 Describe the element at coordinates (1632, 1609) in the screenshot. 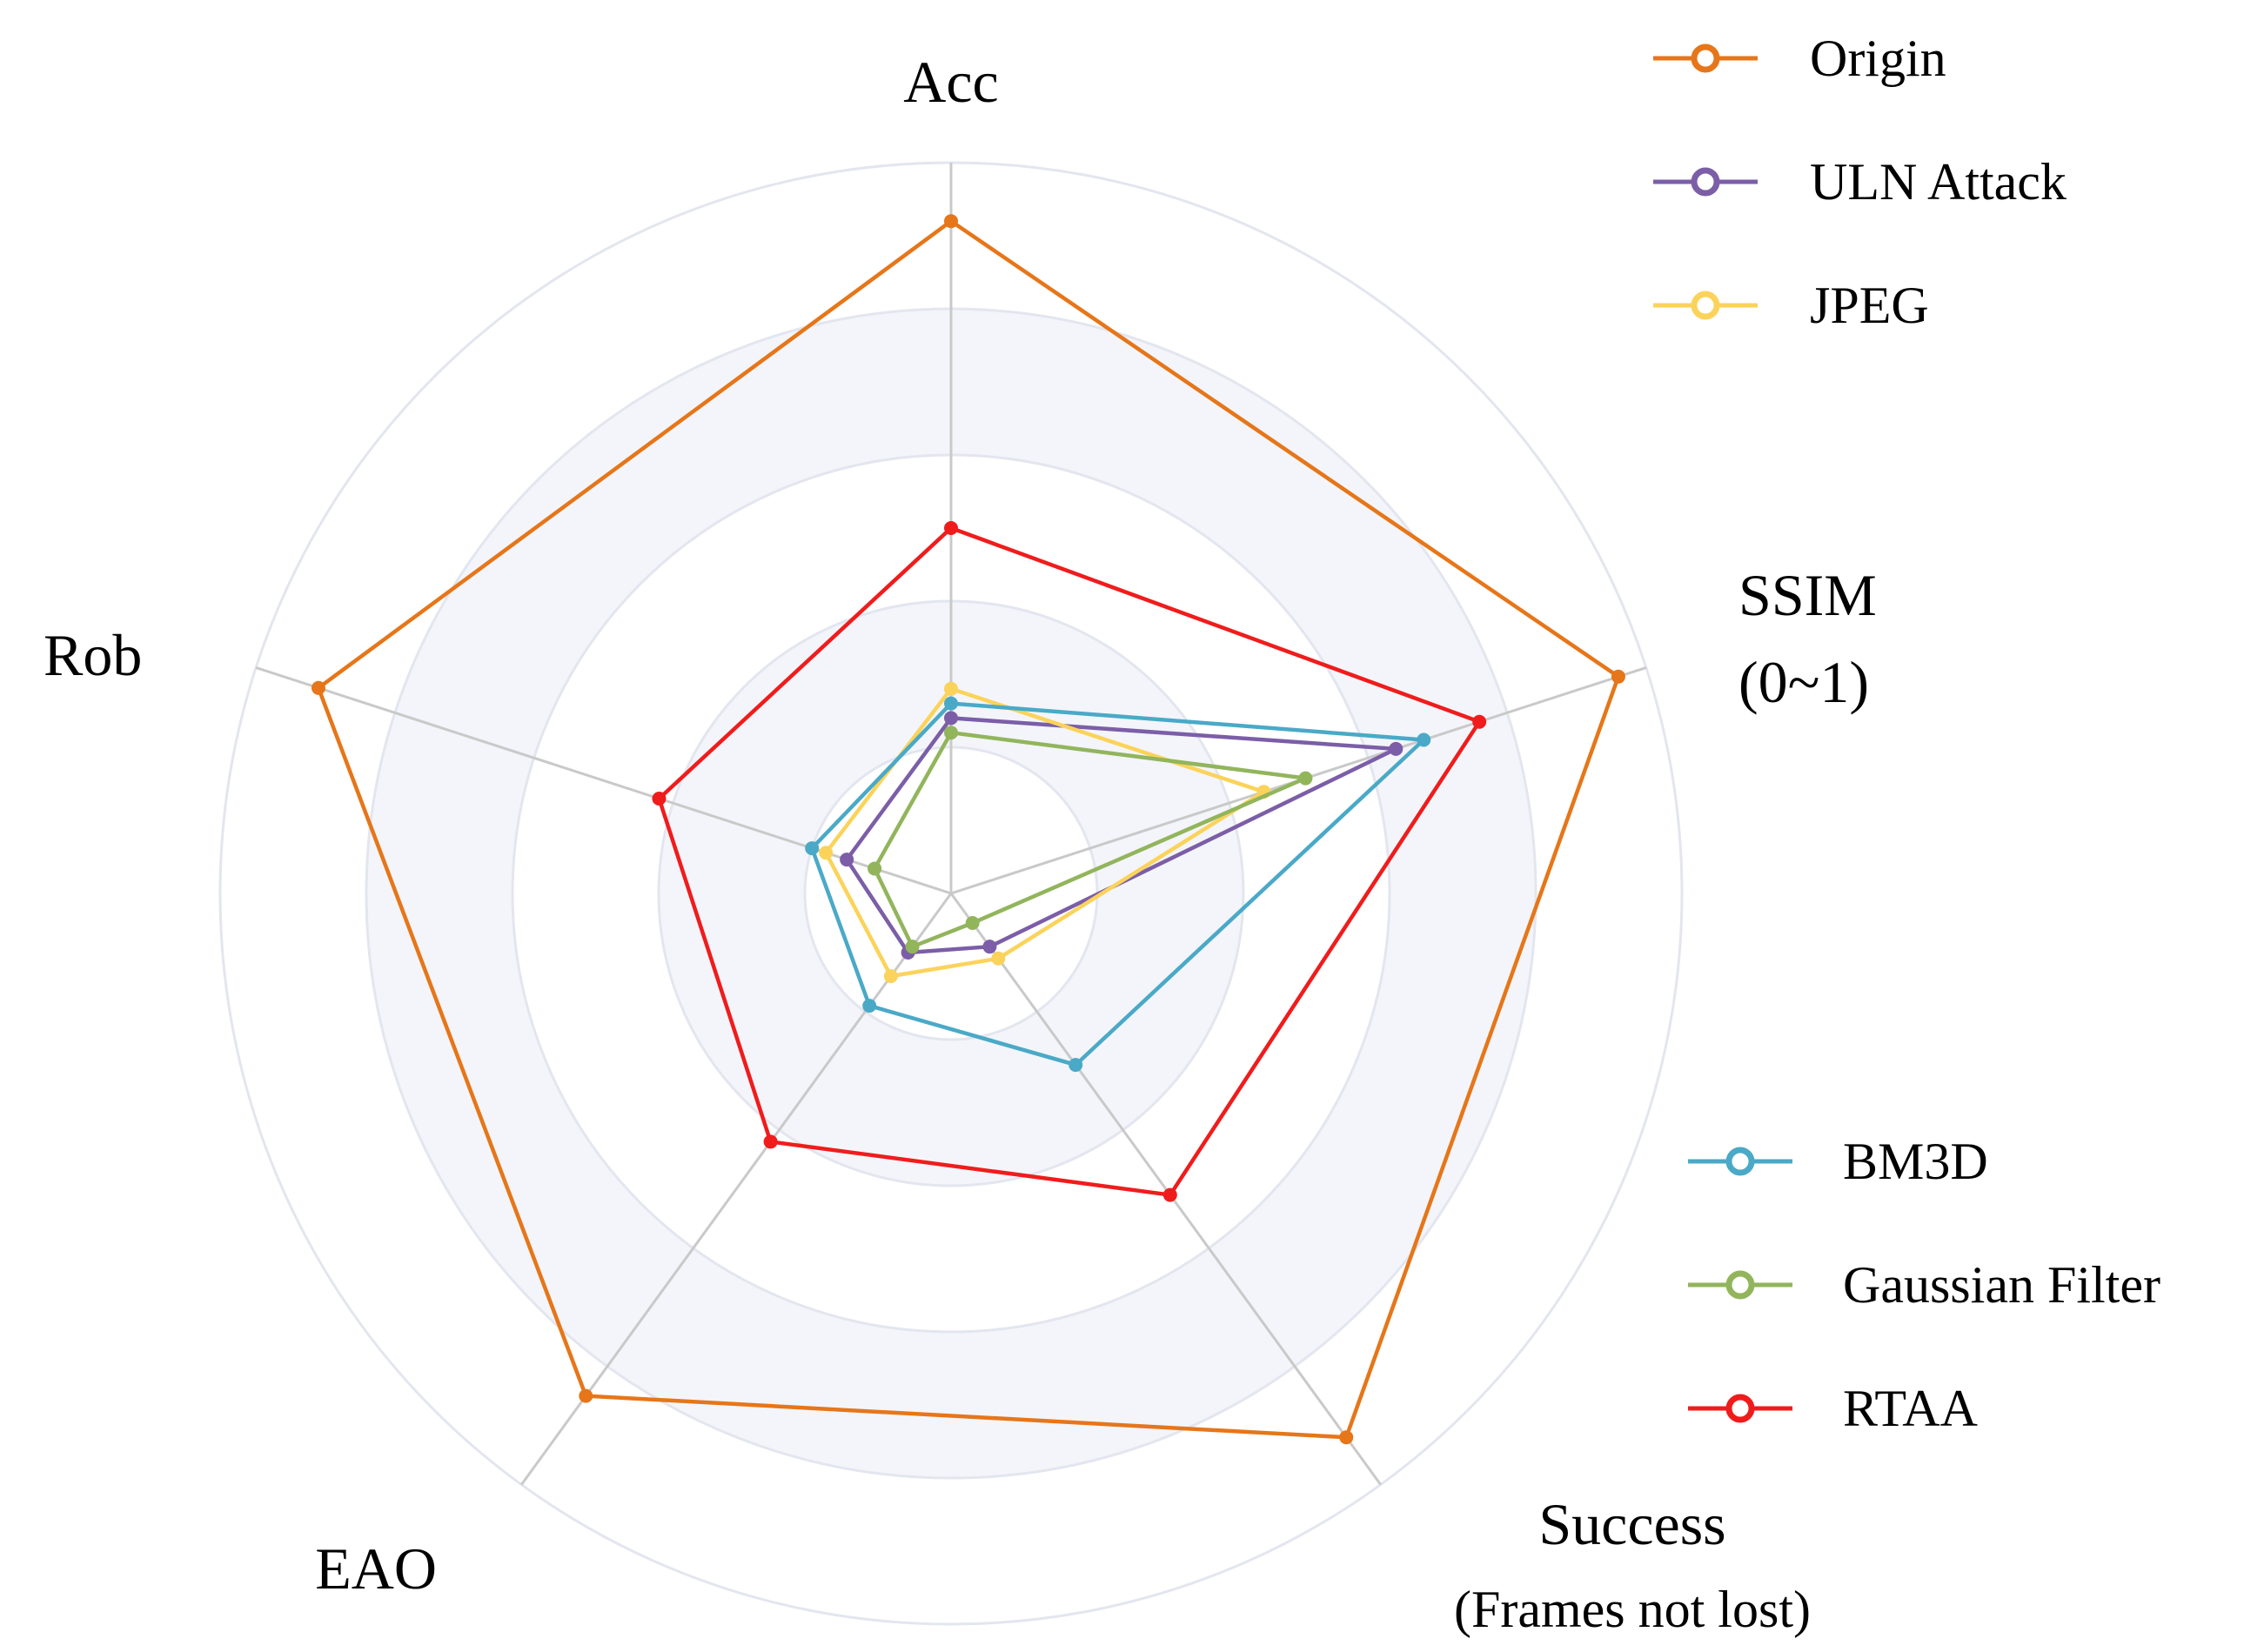

I see `axis-label-line-success-frames-not-lost-2: (Frames not lost)` at that location.